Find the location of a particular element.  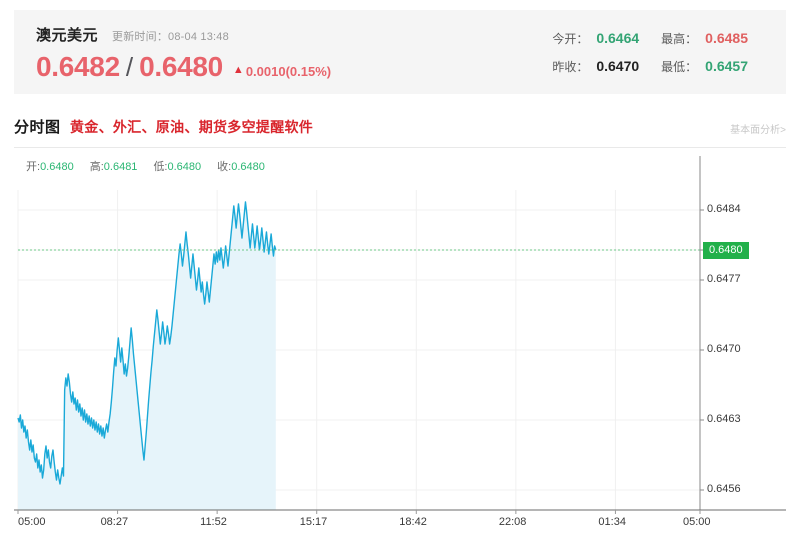

promo-text: 黄金、外汇、原油、期货多空提醒软件 is located at coordinates (192, 127).